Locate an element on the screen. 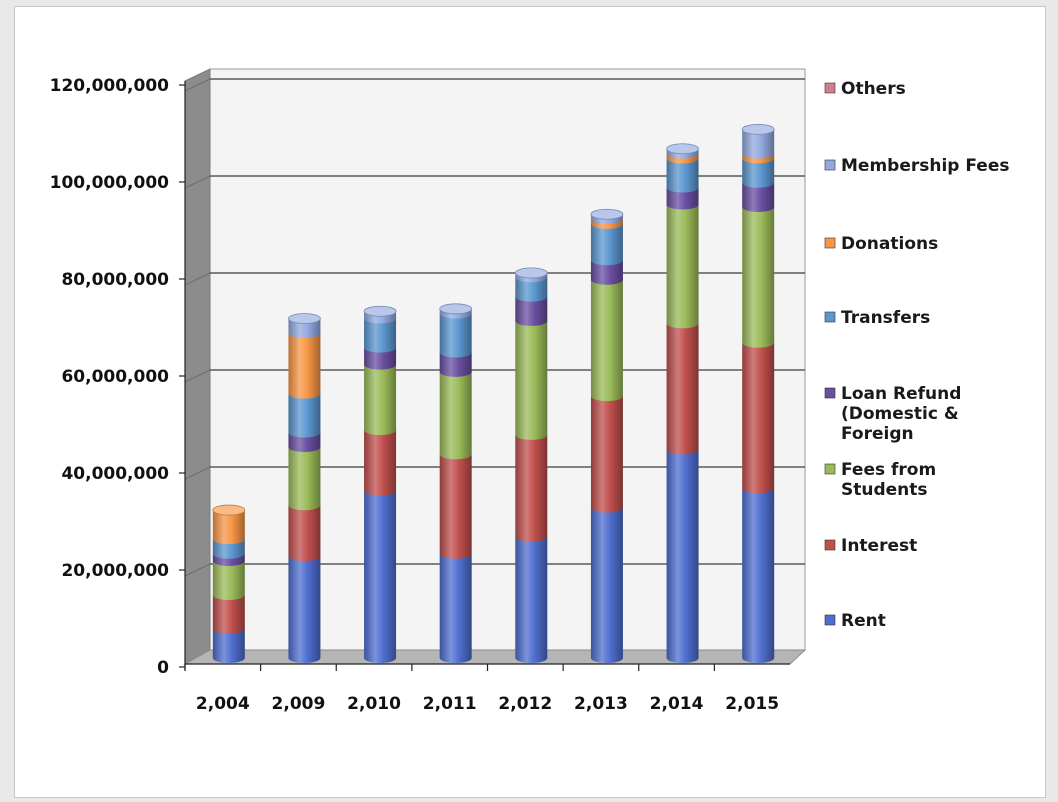 This screenshot has width=1058, height=802. x-tick-label: 2,010 is located at coordinates (374, 704).